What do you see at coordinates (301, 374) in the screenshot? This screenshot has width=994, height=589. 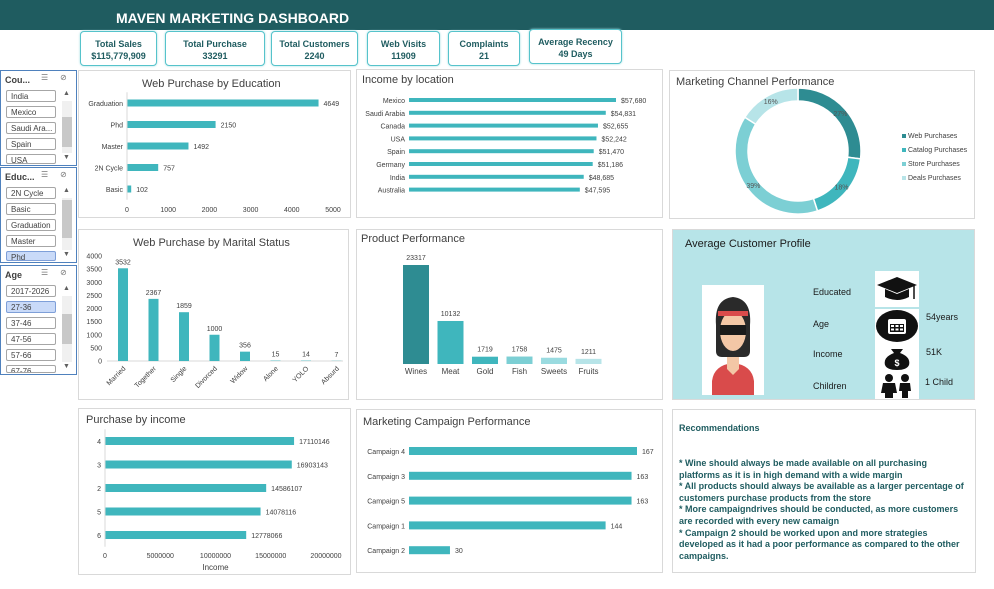 I see `category-label: YOLO` at bounding box center [301, 374].